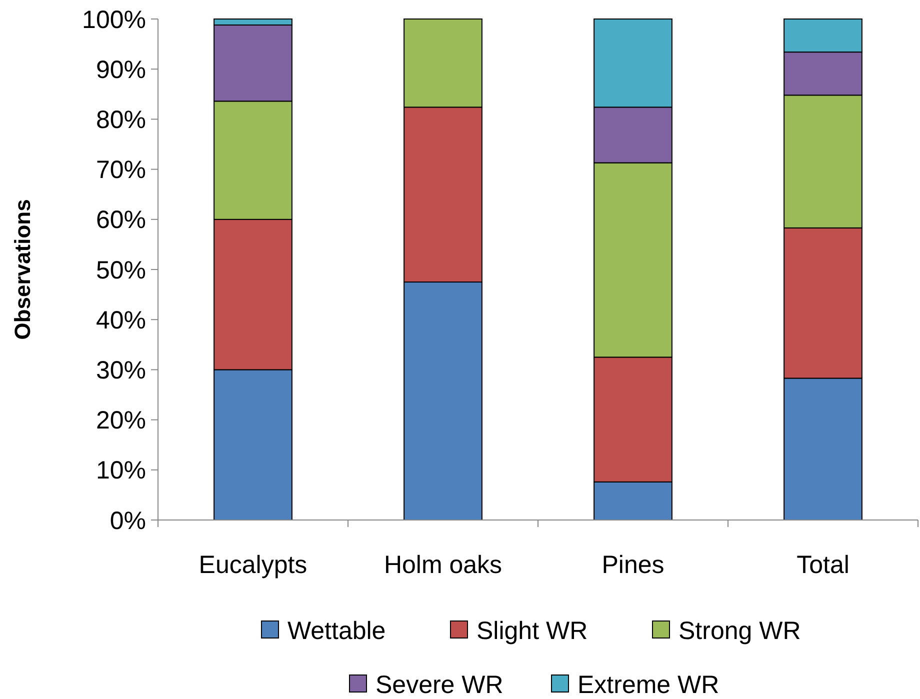 The width and height of the screenshot is (920, 699). What do you see at coordinates (823, 565) in the screenshot?
I see `x-tick-label: Total` at bounding box center [823, 565].